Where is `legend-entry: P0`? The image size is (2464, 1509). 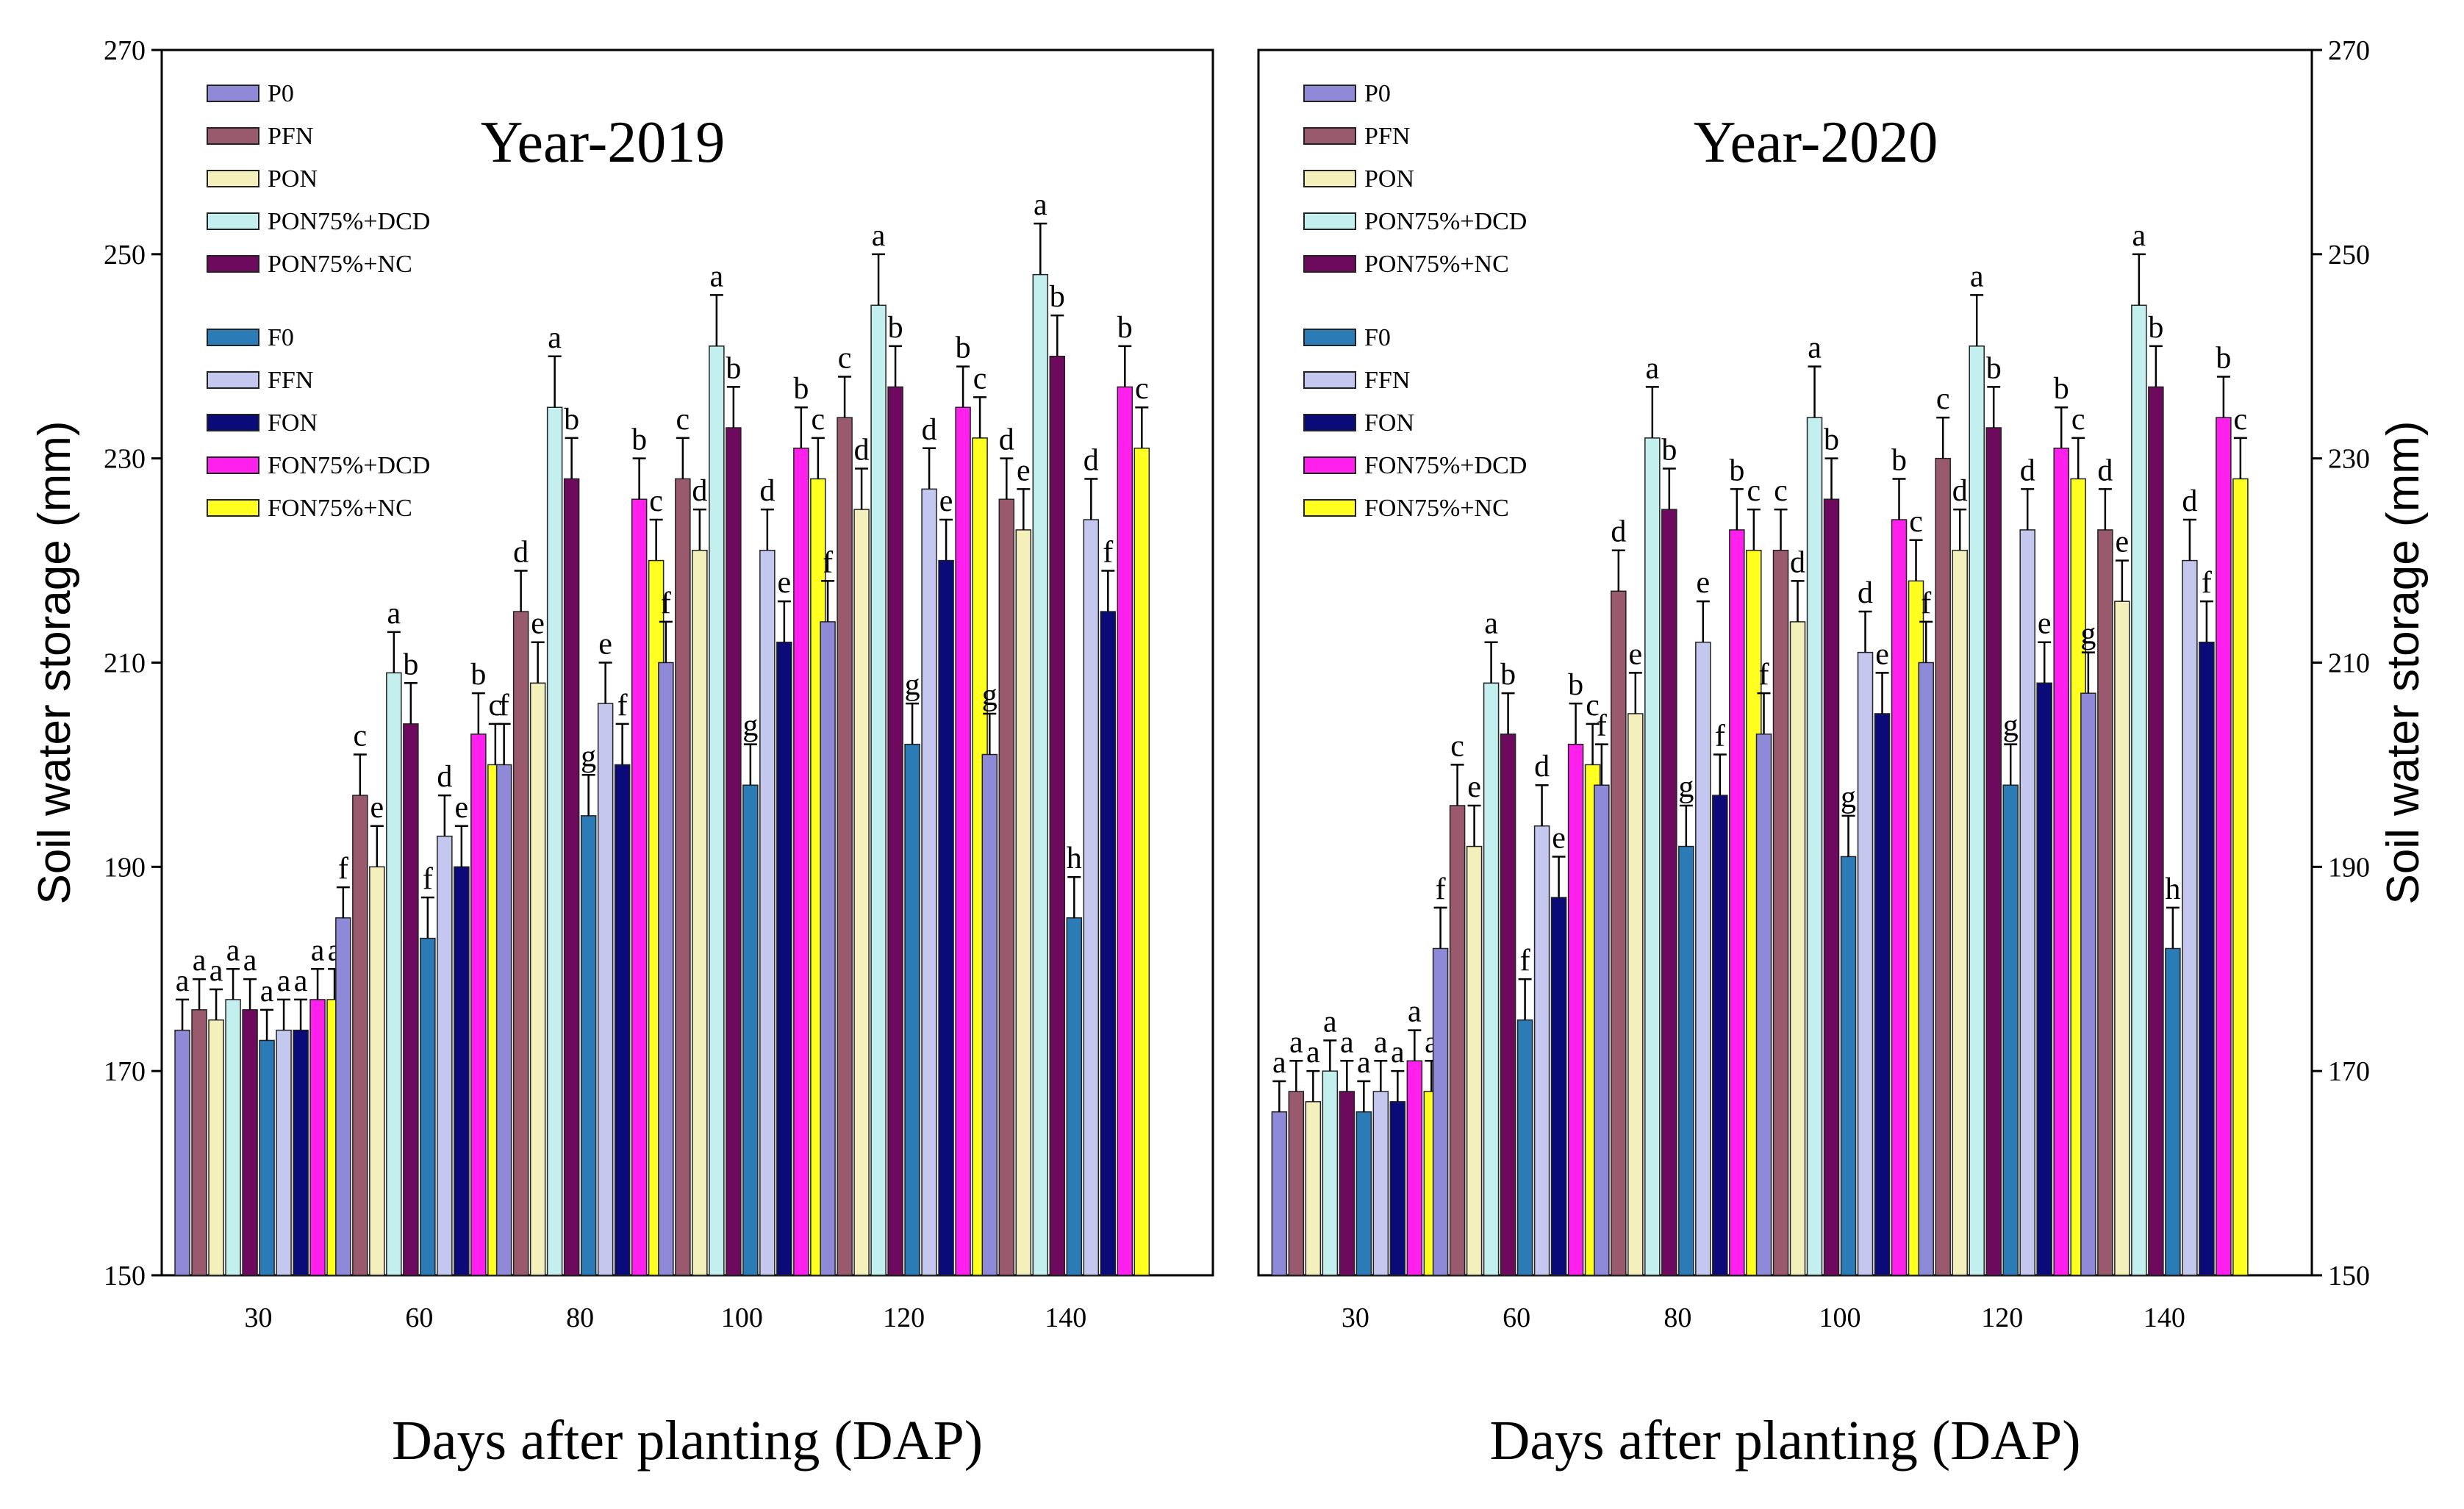
legend-entry: P0 is located at coordinates (281, 93).